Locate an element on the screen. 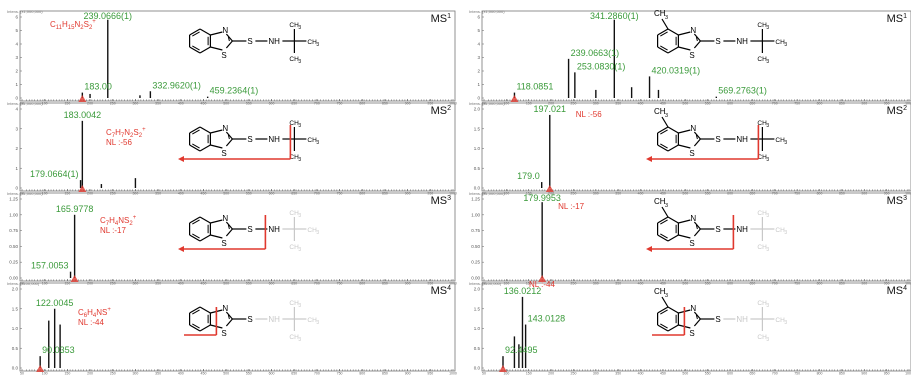  y-tick-label: 6 is located at coordinates (478, 17).